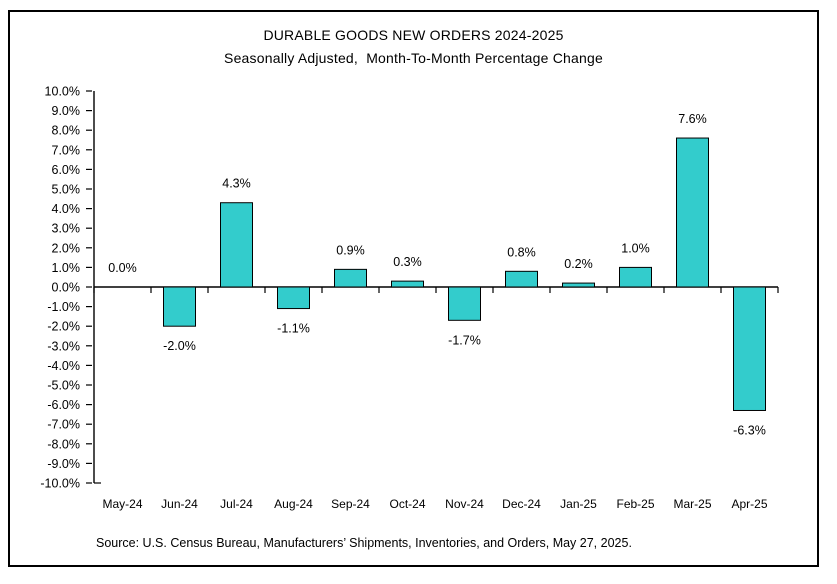 The width and height of the screenshot is (837, 584). Describe the element at coordinates (63, 386) in the screenshot. I see `y-axis-tick-label: -5.0%` at that location.